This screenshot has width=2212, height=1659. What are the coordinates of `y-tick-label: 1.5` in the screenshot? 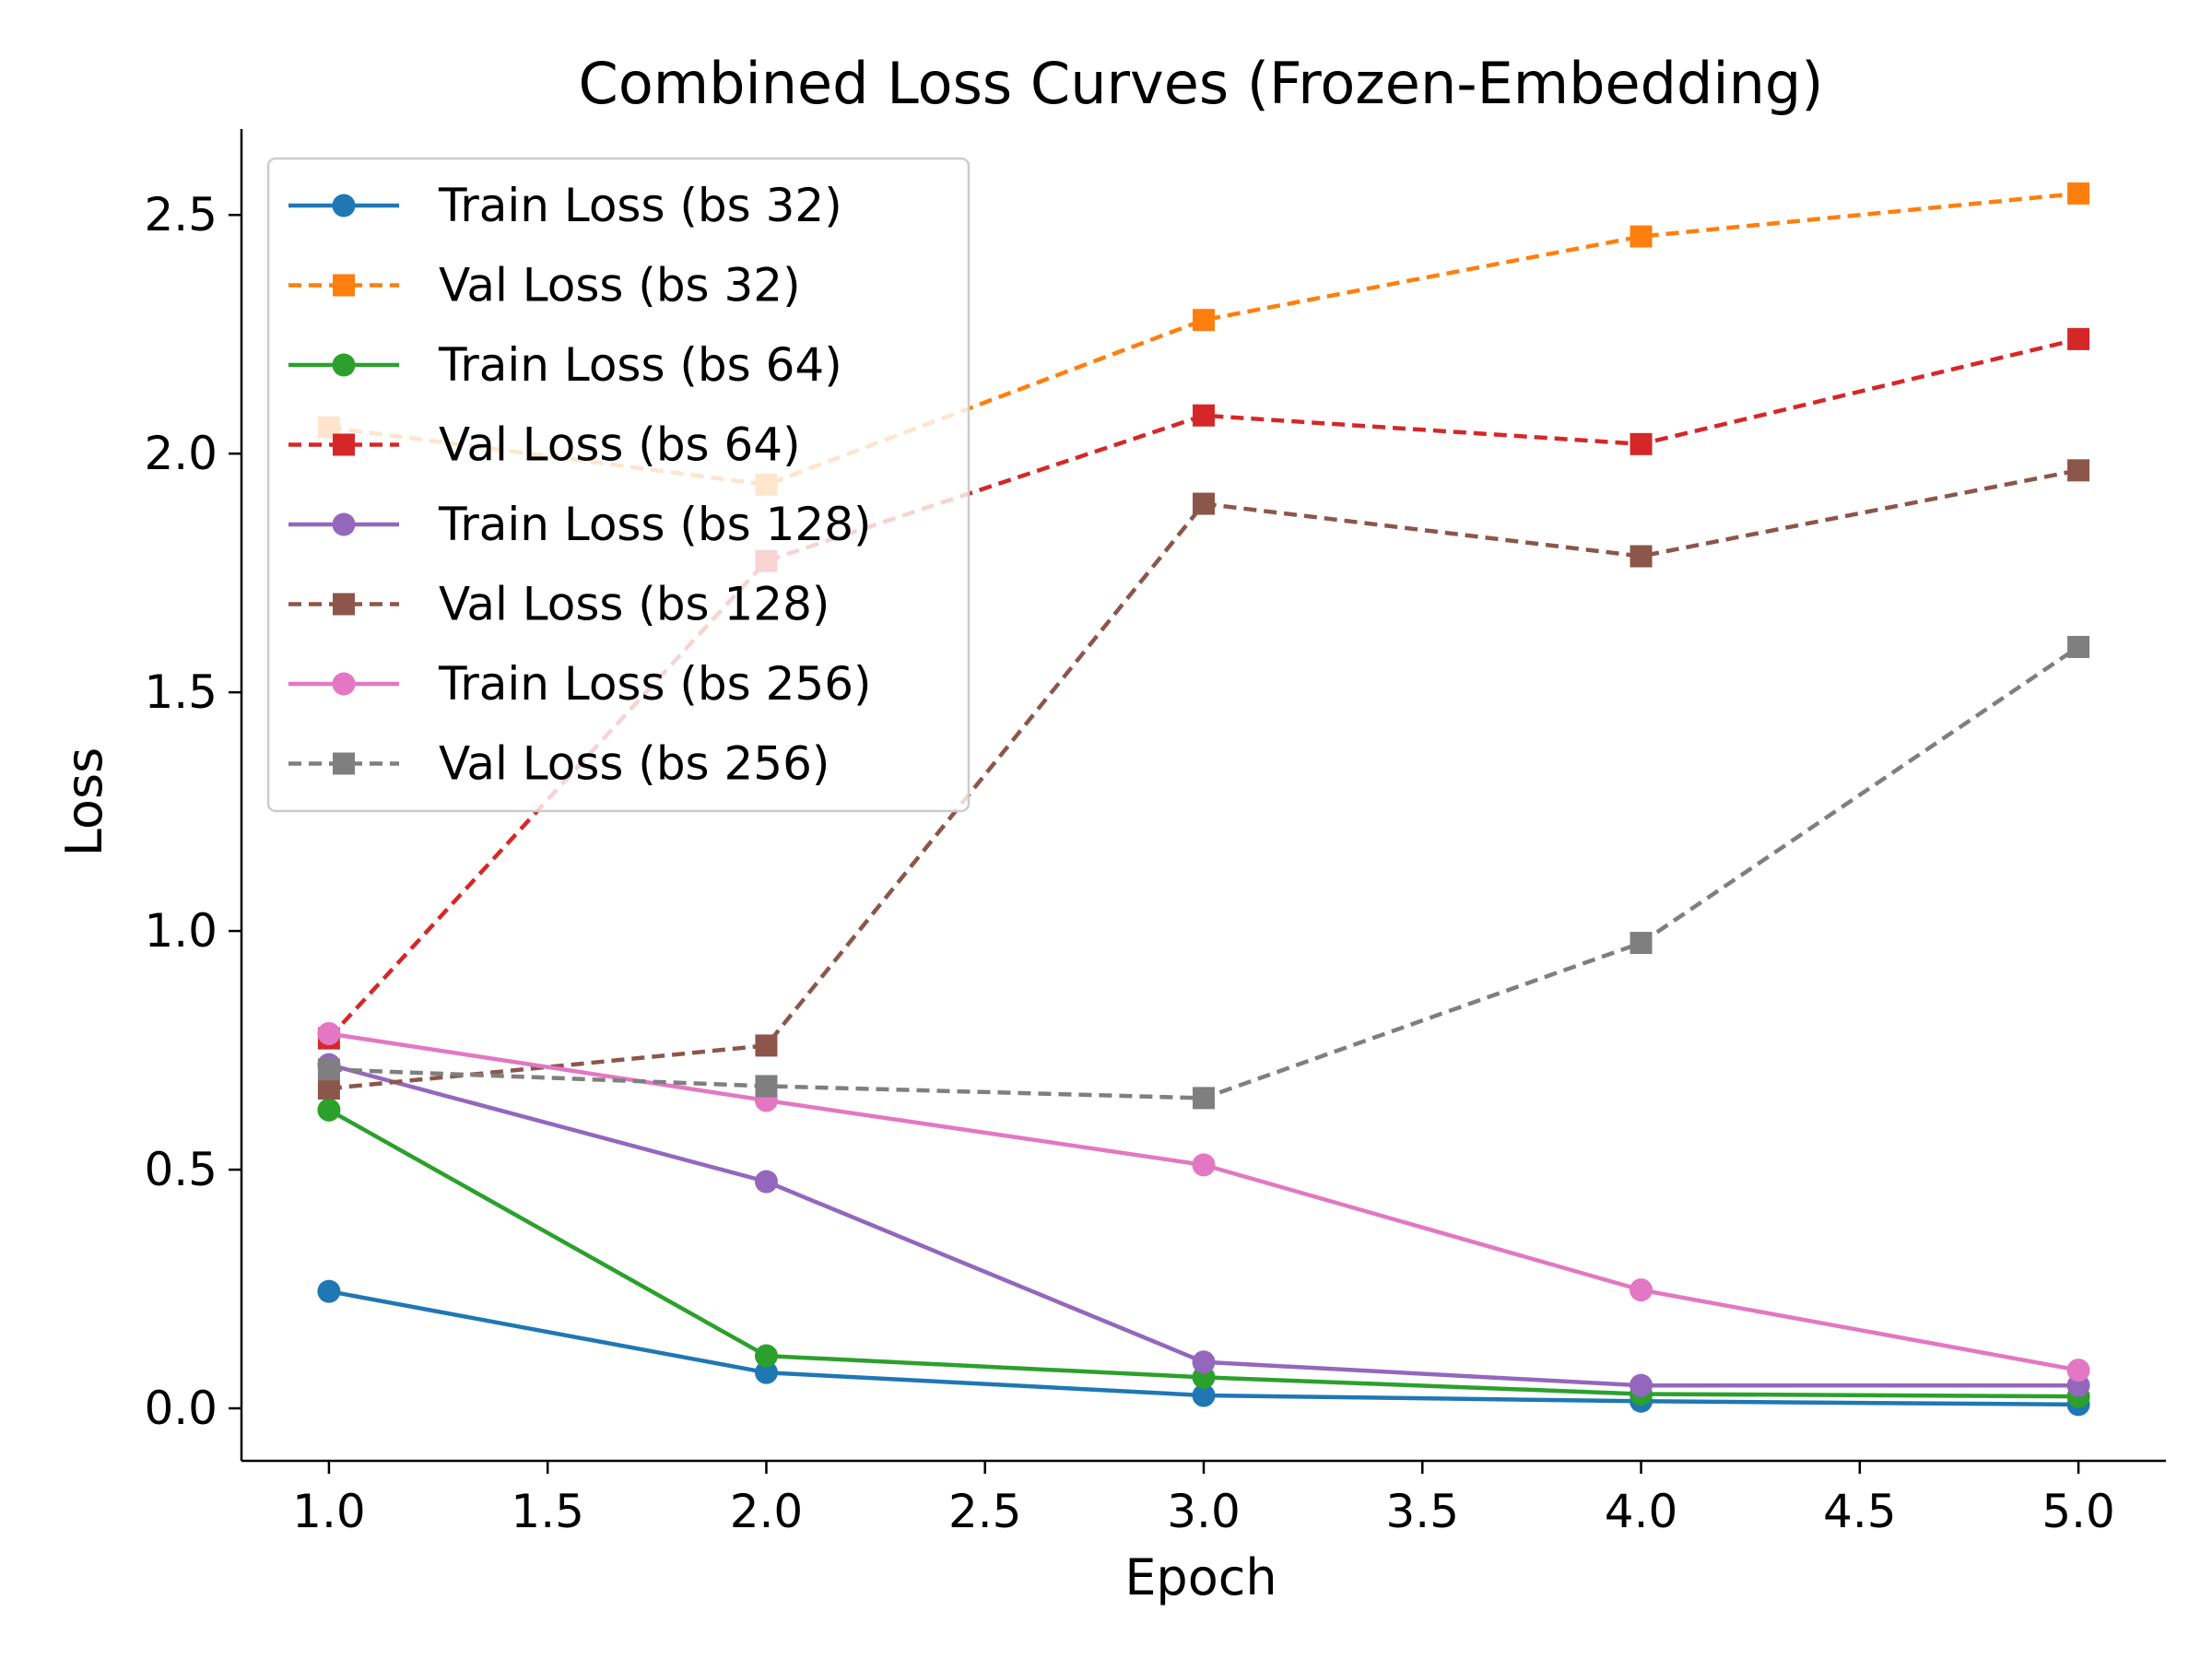 It's located at (181, 692).